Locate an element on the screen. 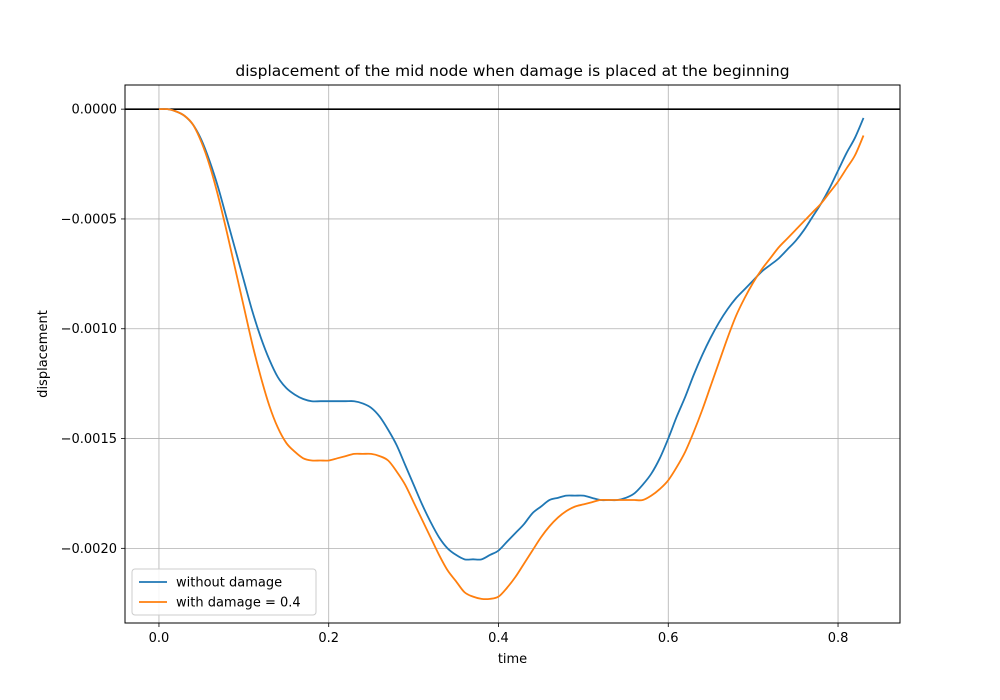 This screenshot has height=700, width=1000. x-axis-label: time is located at coordinates (512, 659).